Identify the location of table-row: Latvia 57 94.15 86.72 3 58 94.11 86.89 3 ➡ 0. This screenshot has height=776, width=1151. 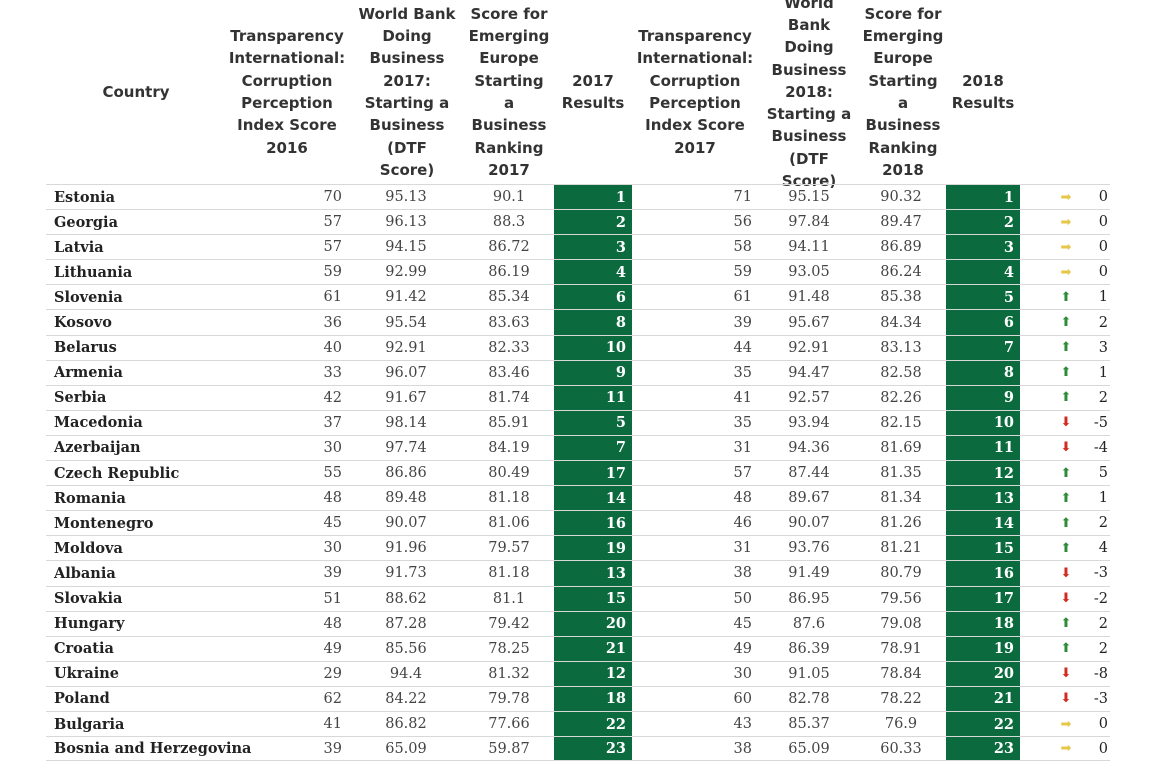
(578, 247).